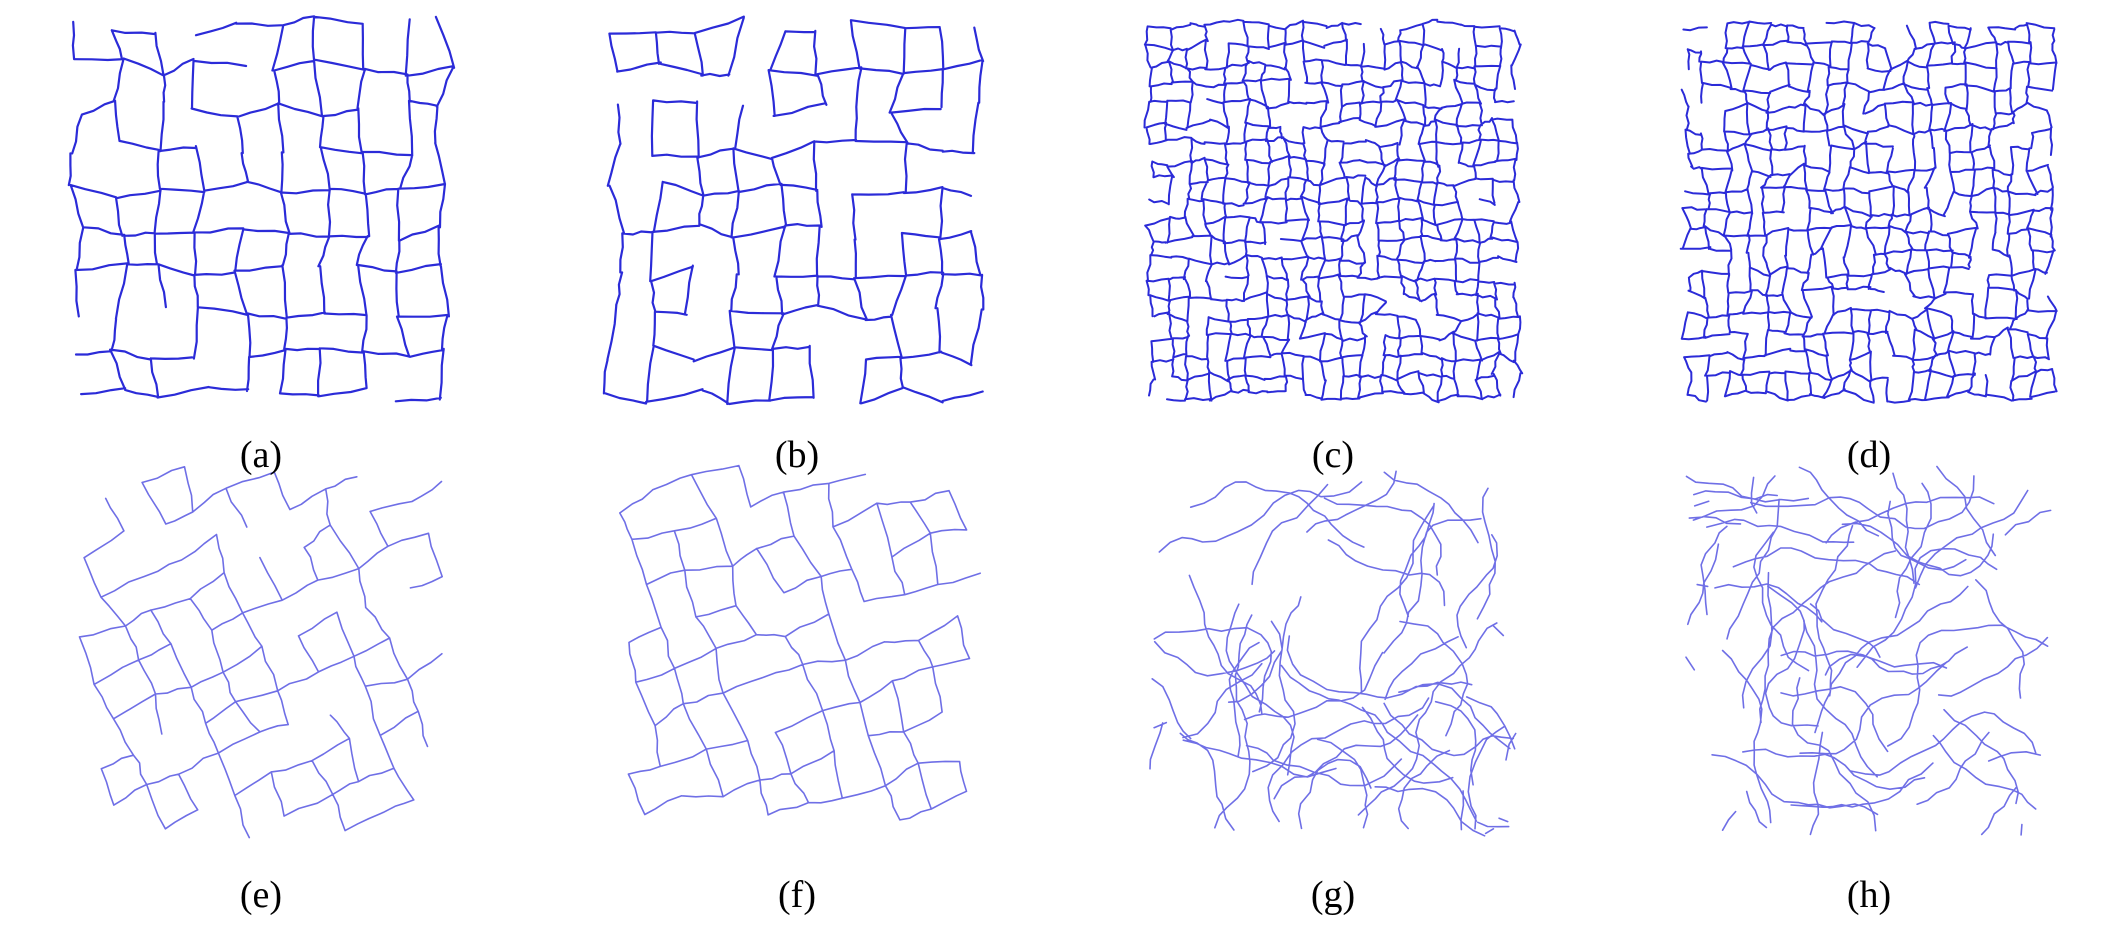 The image size is (2116, 940). I want to click on panel-g-caption: (g), so click(1333, 895).